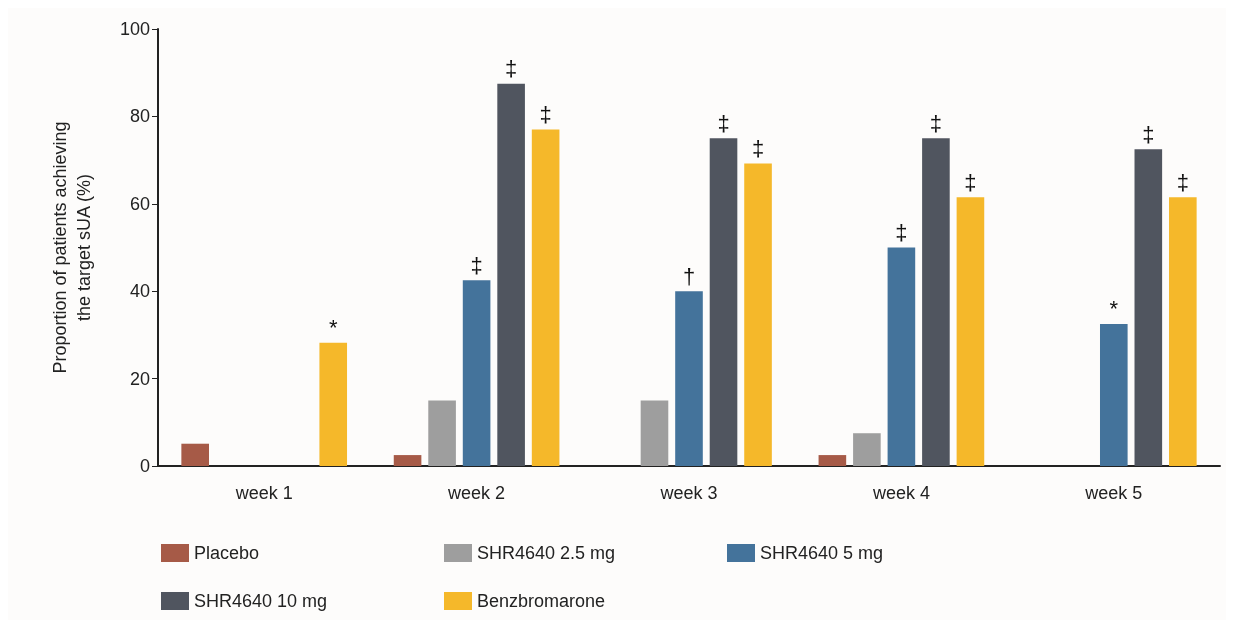 The image size is (1234, 628). What do you see at coordinates (900, 493) in the screenshot?
I see `x-tick-label: week 4` at bounding box center [900, 493].